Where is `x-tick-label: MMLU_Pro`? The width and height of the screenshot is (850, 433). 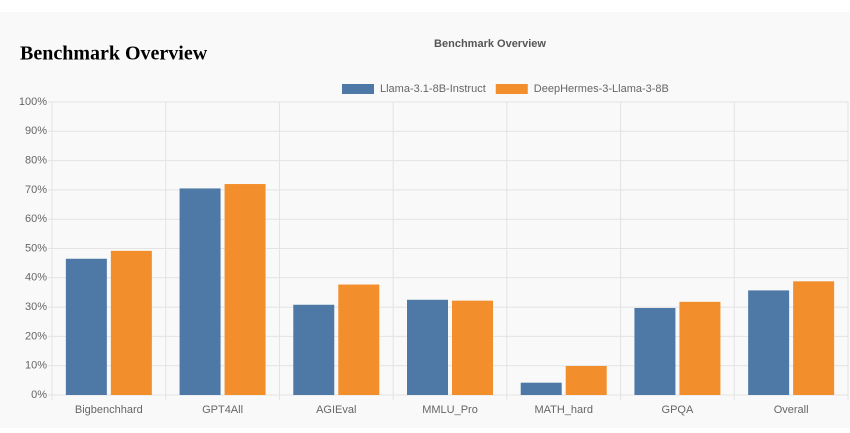 x-tick-label: MMLU_Pro is located at coordinates (450, 410).